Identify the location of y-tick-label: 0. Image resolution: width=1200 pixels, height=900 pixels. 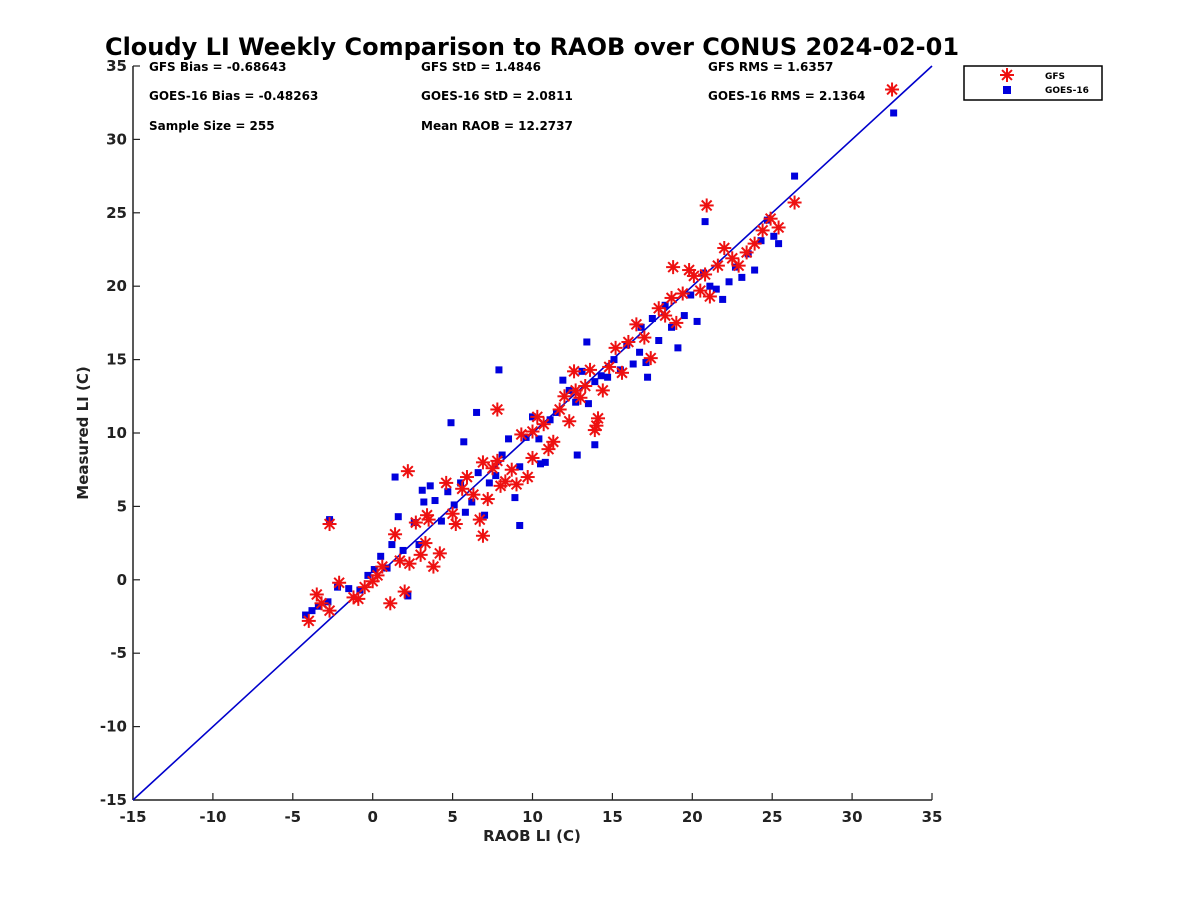
(122, 580).